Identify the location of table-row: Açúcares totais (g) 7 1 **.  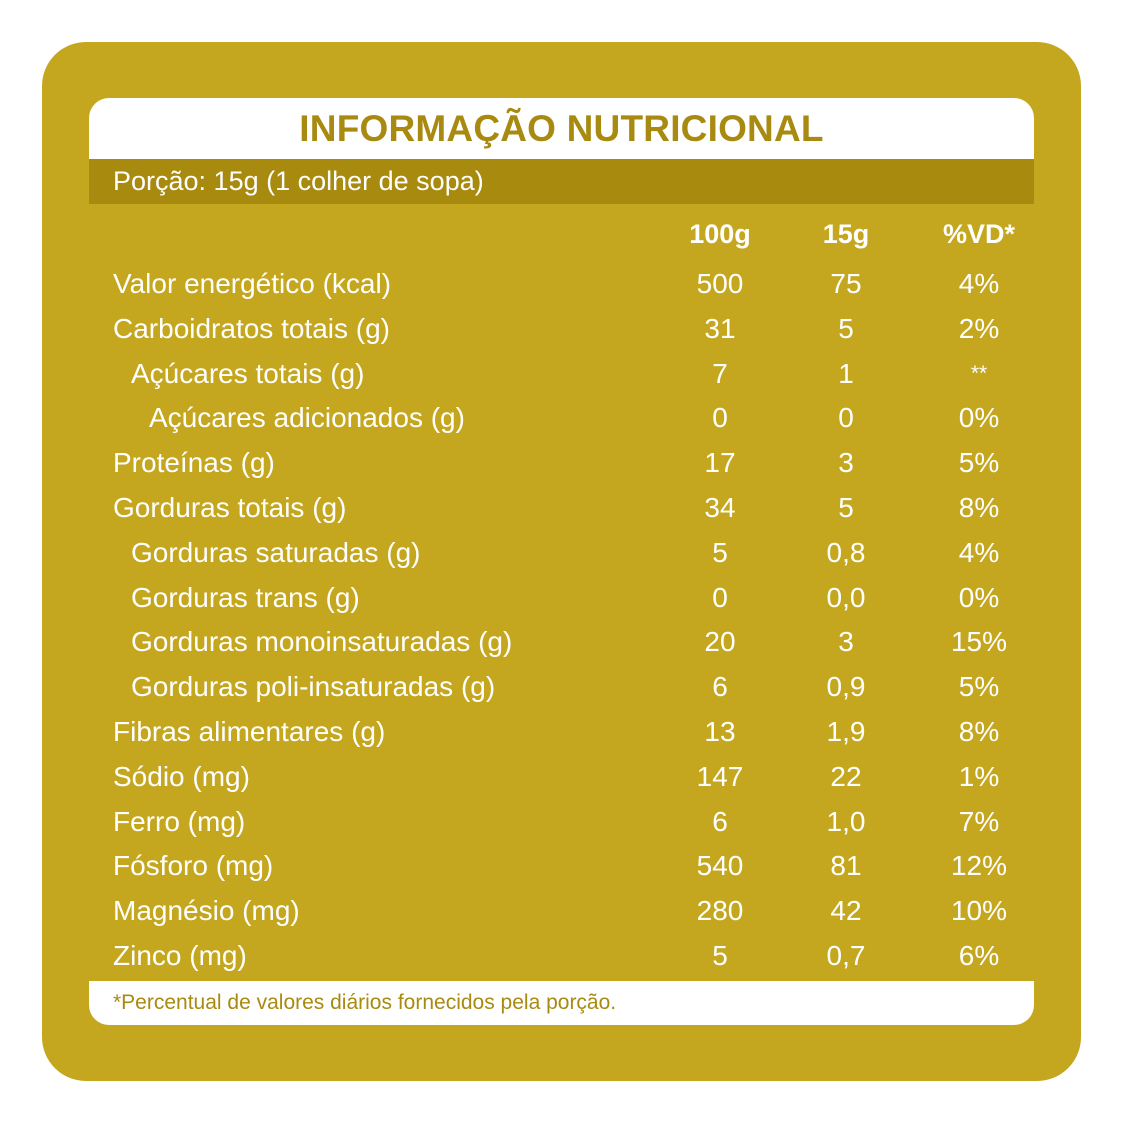
(561, 374).